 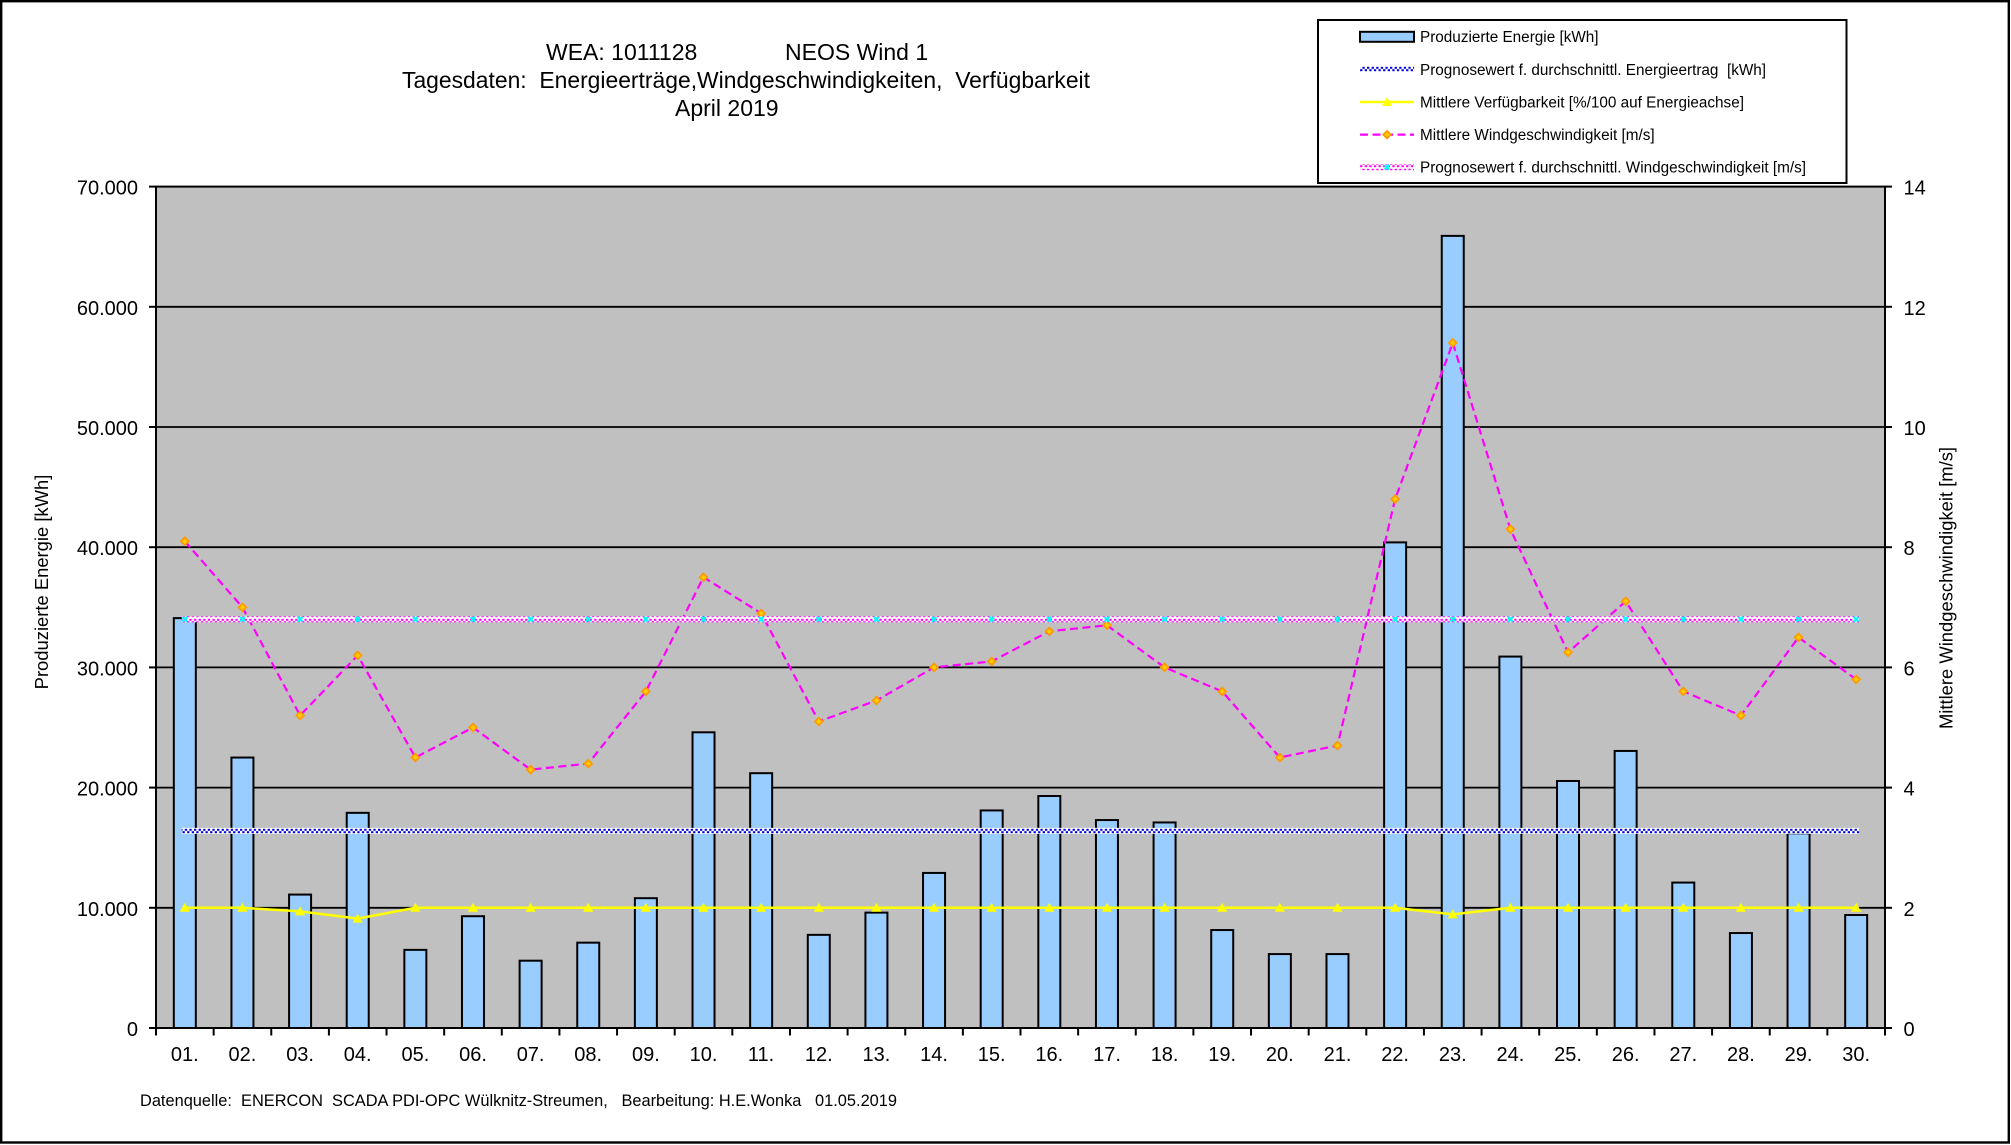 What do you see at coordinates (1799, 1055) in the screenshot?
I see `svg-text: 29.` at bounding box center [1799, 1055].